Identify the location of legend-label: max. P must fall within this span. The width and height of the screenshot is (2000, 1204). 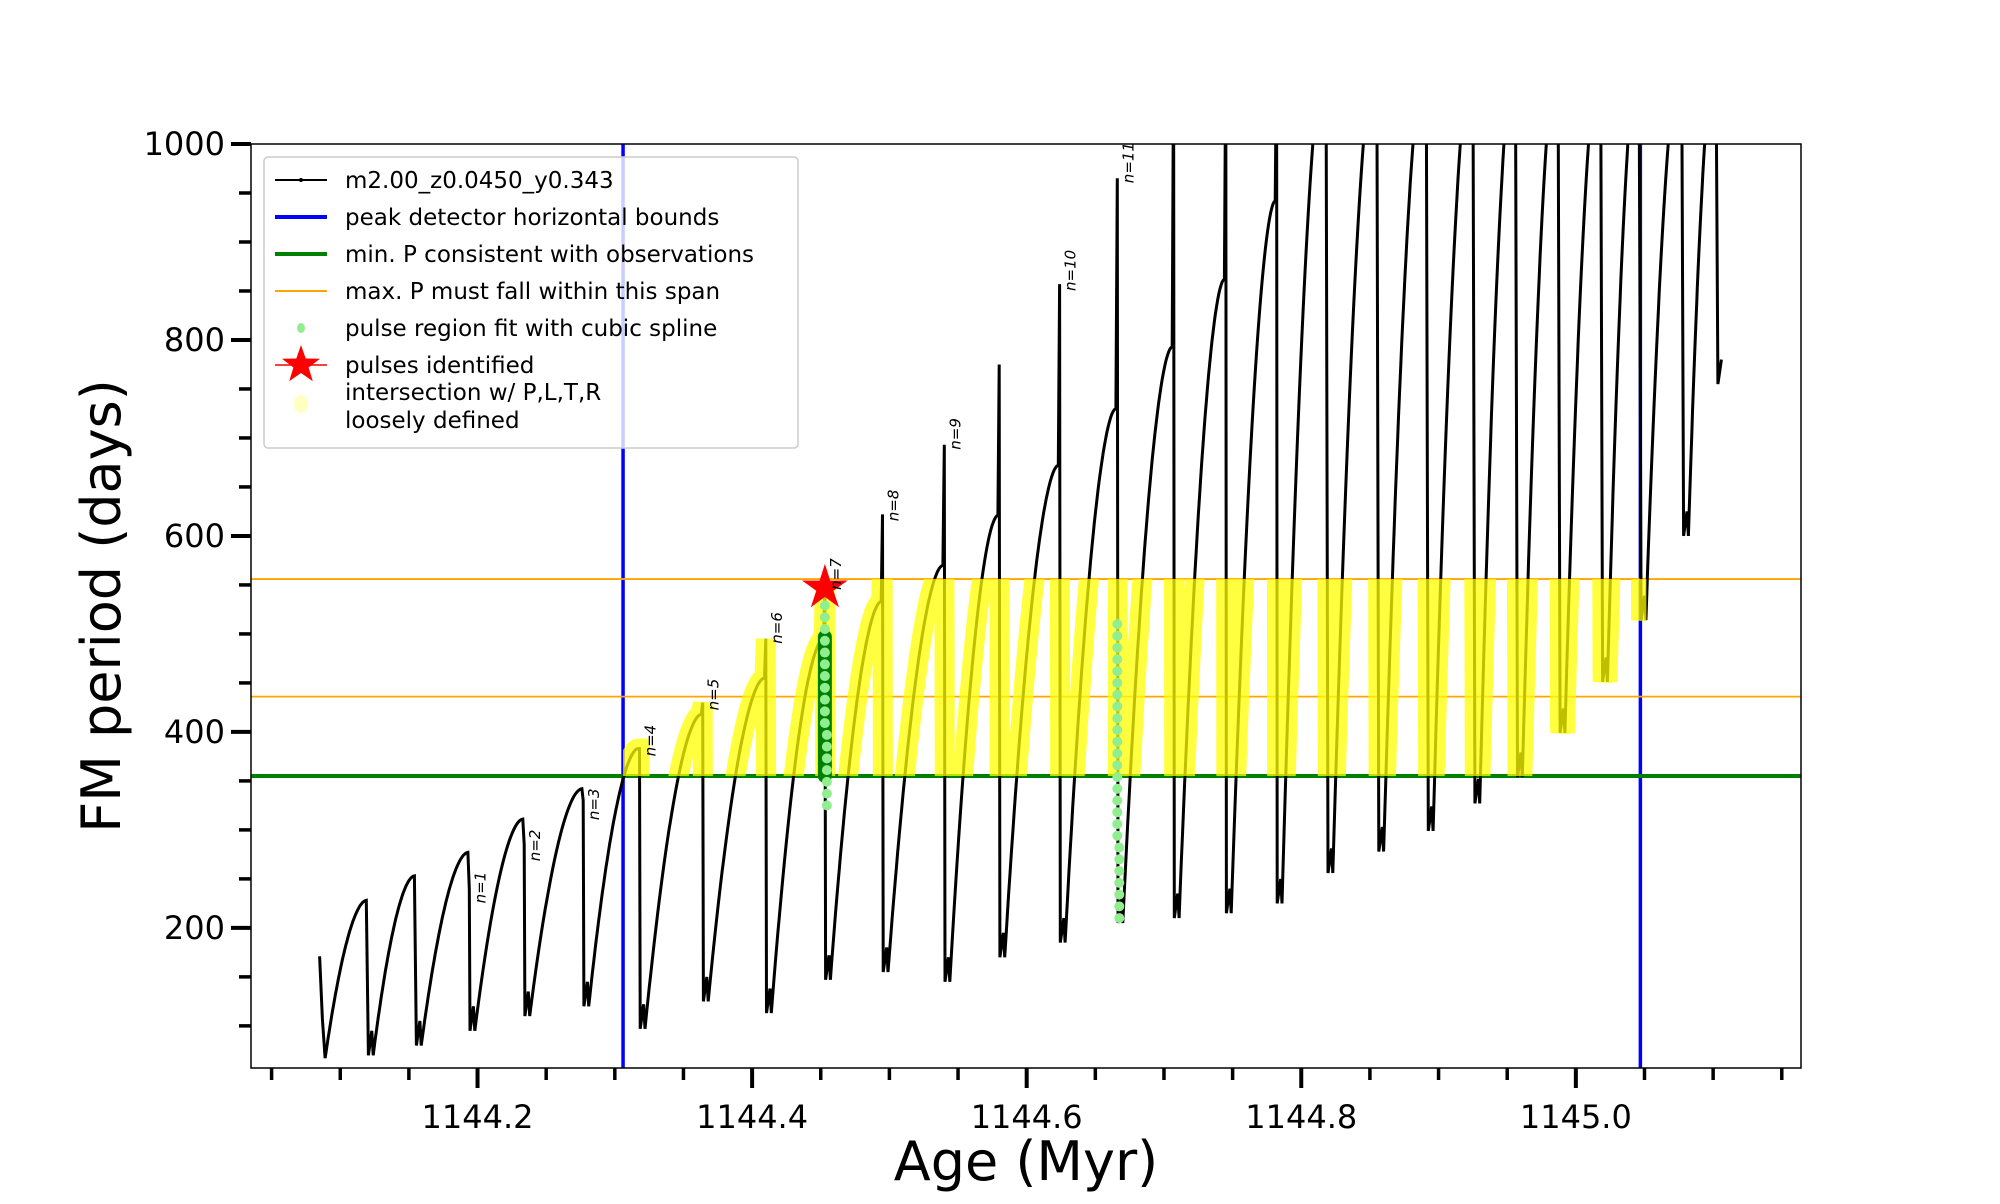
(532, 292).